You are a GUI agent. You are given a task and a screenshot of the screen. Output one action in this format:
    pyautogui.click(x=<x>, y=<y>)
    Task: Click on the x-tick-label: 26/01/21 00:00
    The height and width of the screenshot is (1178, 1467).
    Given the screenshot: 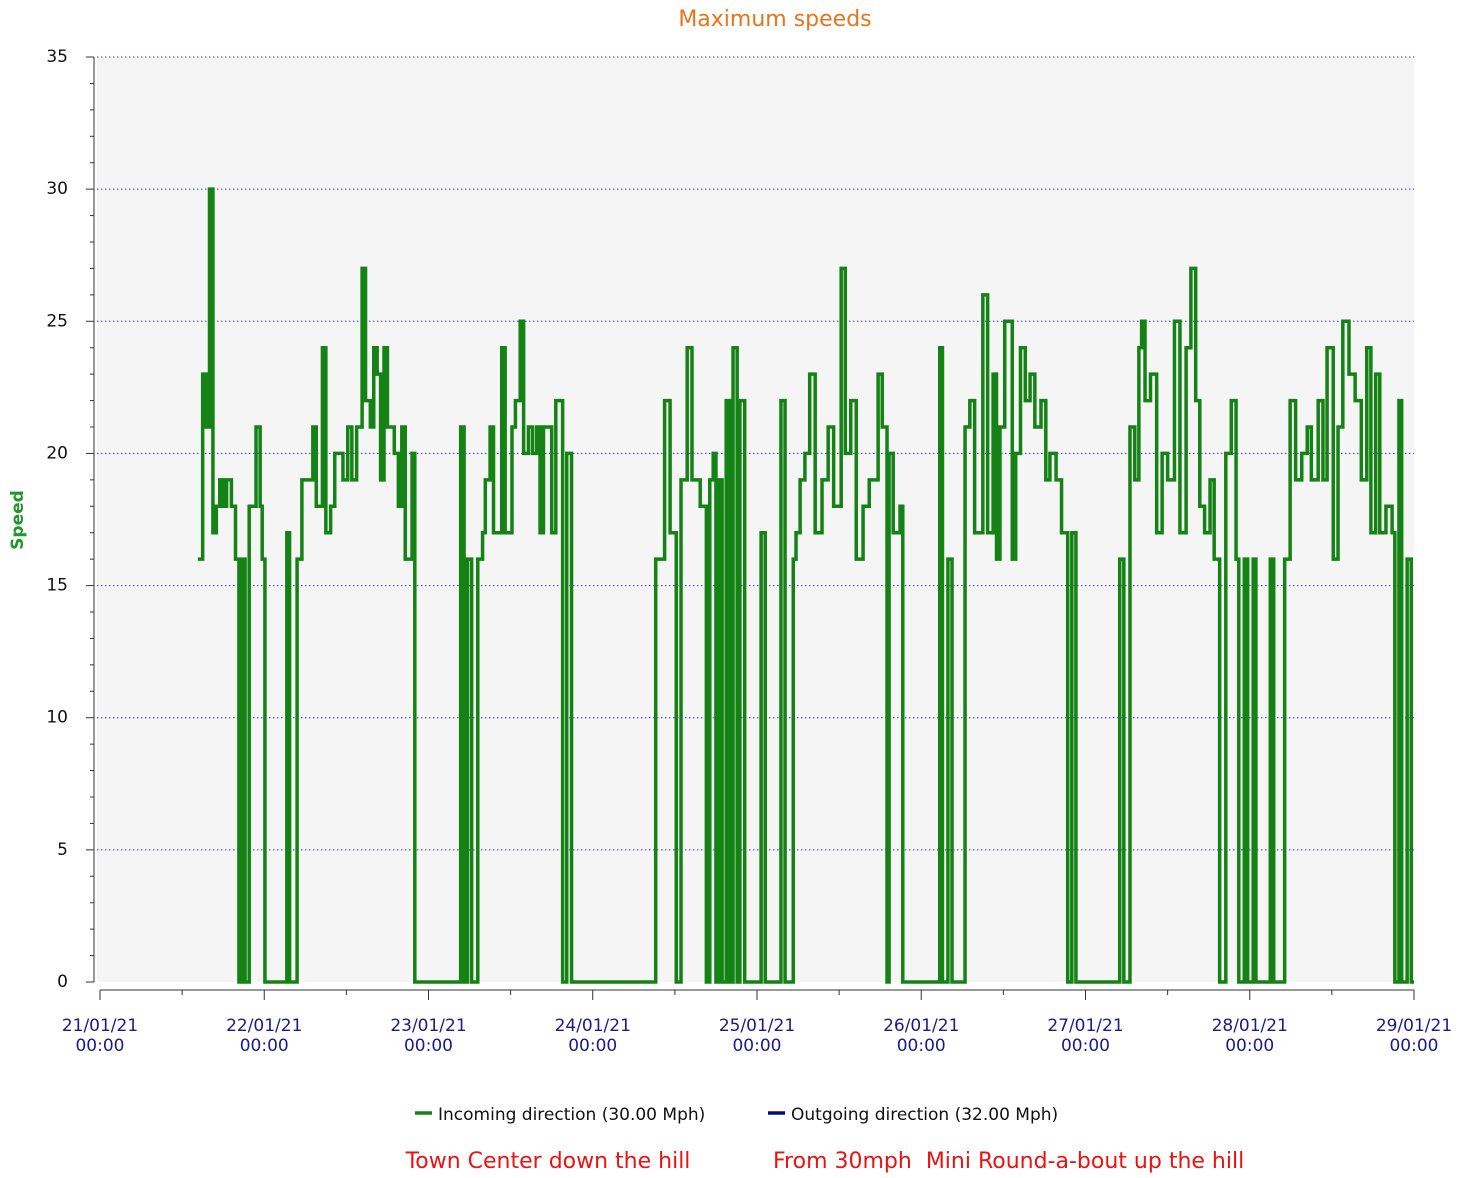 What is the action you would take?
    pyautogui.click(x=921, y=1036)
    